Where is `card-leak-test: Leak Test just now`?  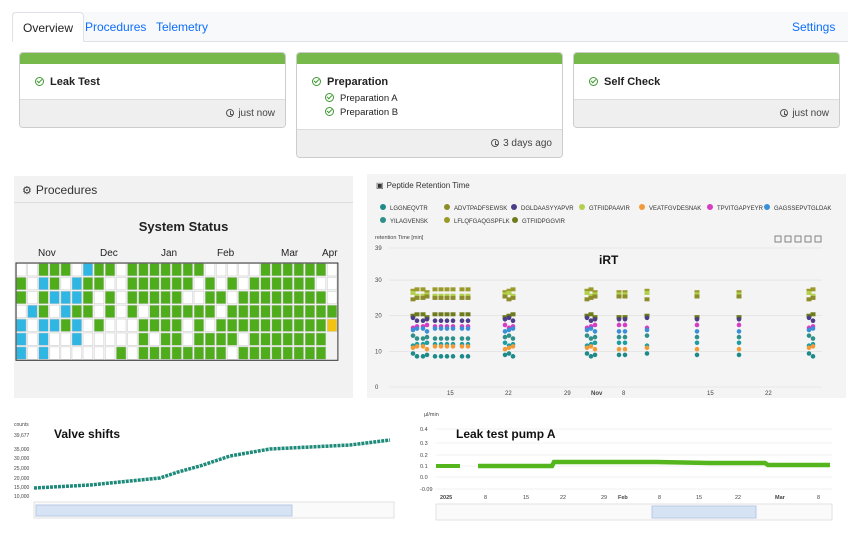 card-leak-test: Leak Test just now is located at coordinates (152, 90).